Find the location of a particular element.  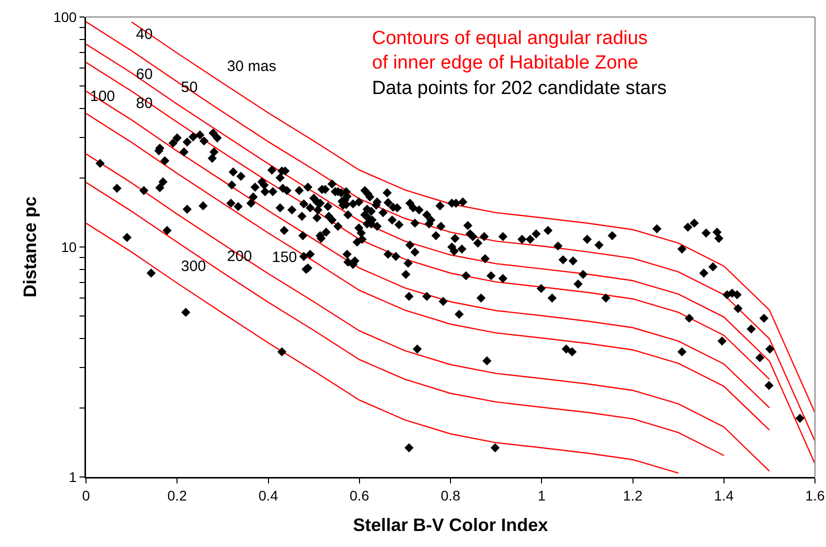

y-tick-label: 1 is located at coordinates (72, 476).